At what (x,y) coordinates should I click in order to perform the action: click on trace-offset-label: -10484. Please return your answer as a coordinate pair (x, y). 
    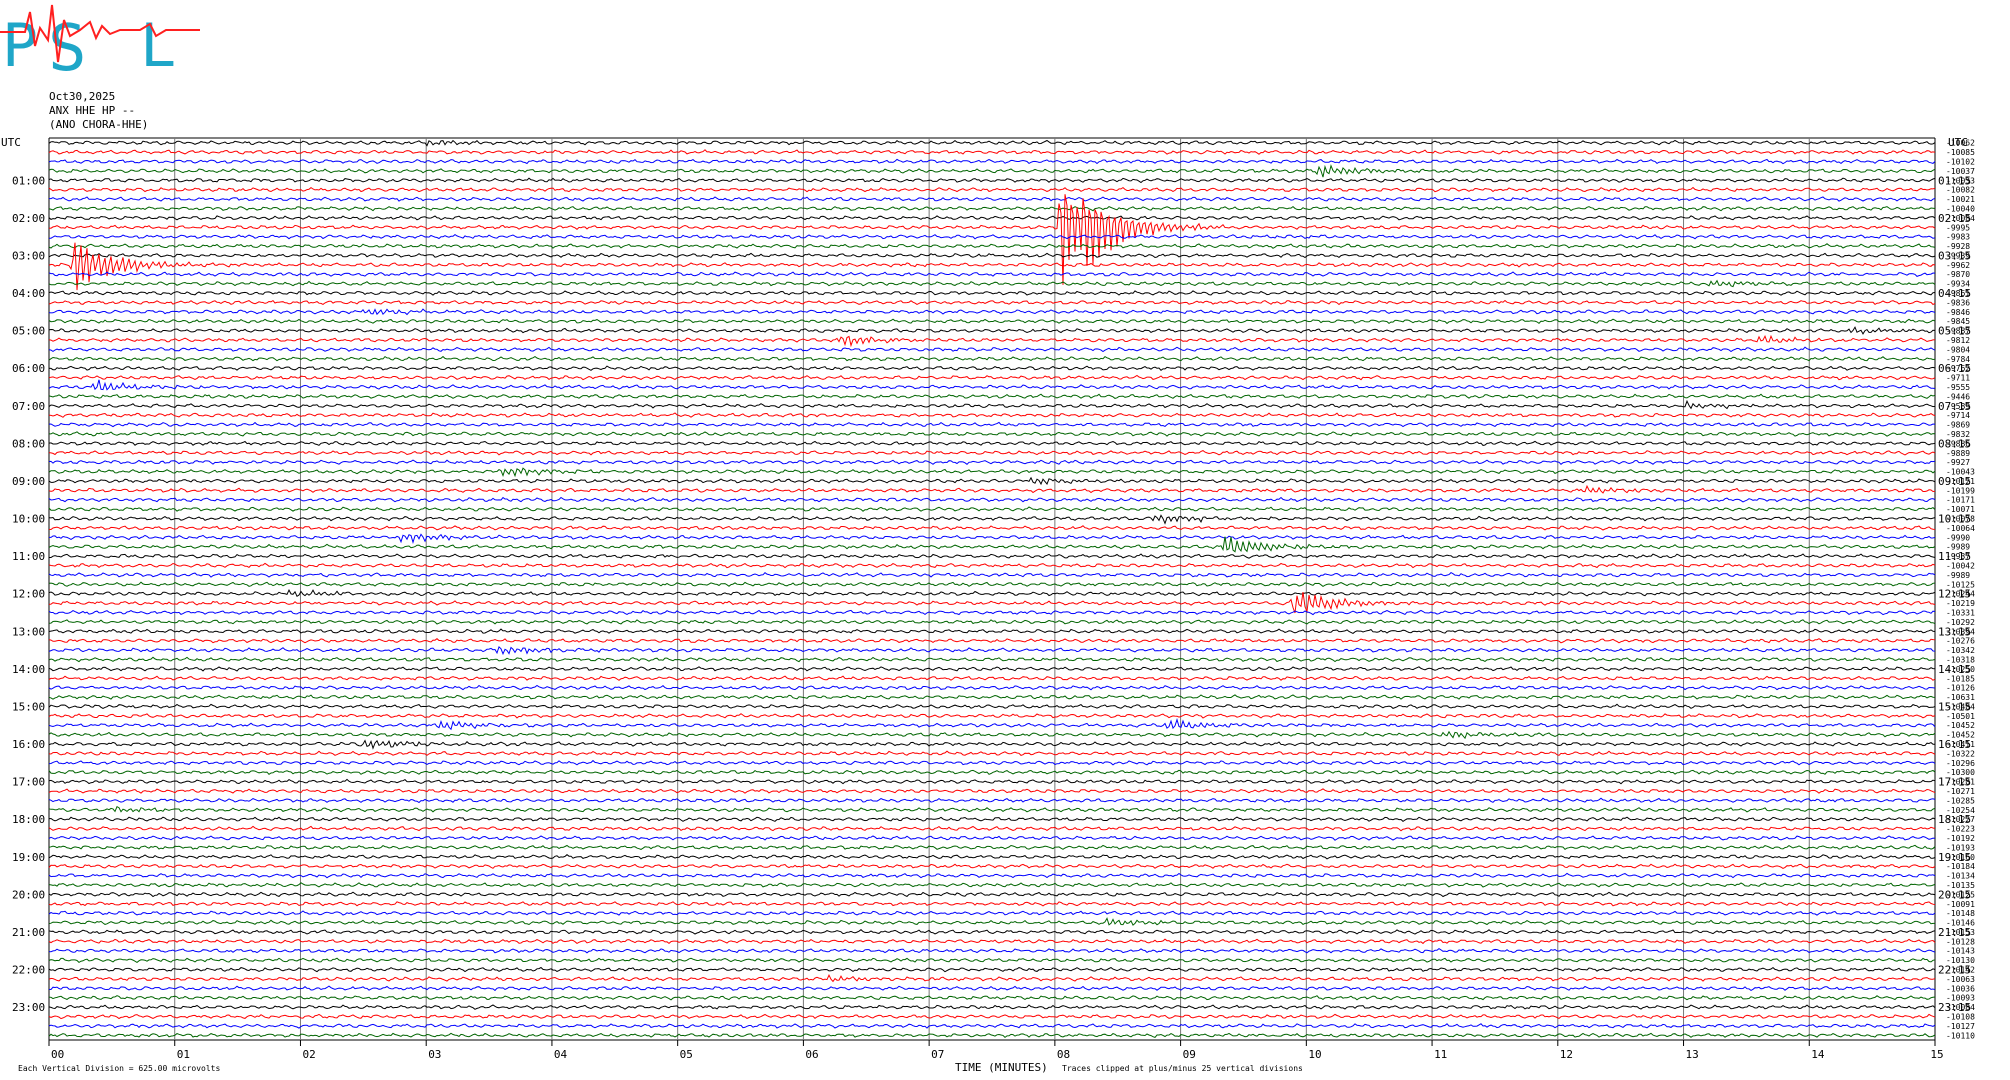
    Looking at the image, I should click on (1960, 706).